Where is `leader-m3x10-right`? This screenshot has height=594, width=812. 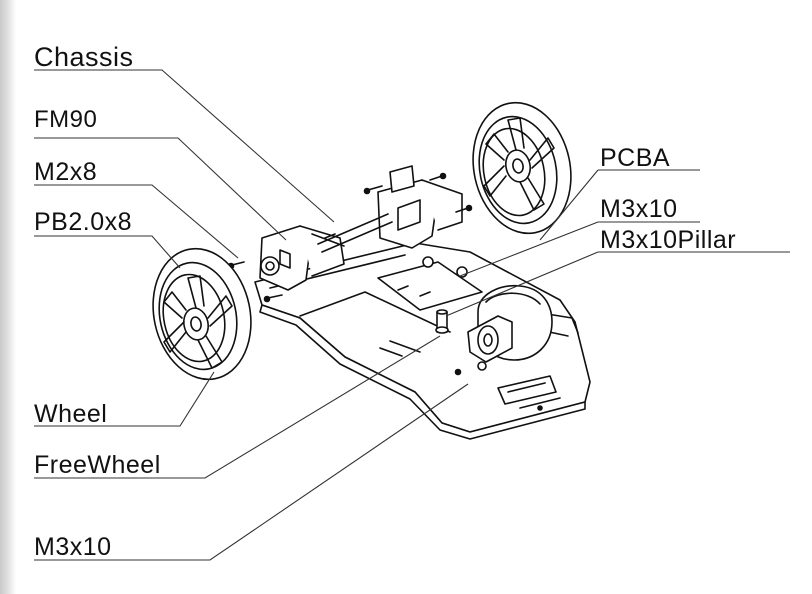
leader-m3x10-right is located at coordinates (579, 249).